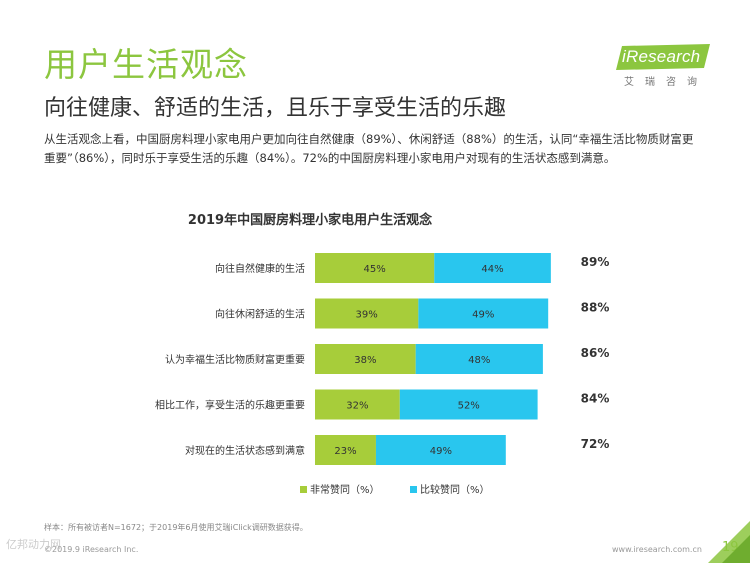 Image resolution: width=750 pixels, height=563 pixels. I want to click on legend-entry: 比较赞同（%）, so click(455, 489).